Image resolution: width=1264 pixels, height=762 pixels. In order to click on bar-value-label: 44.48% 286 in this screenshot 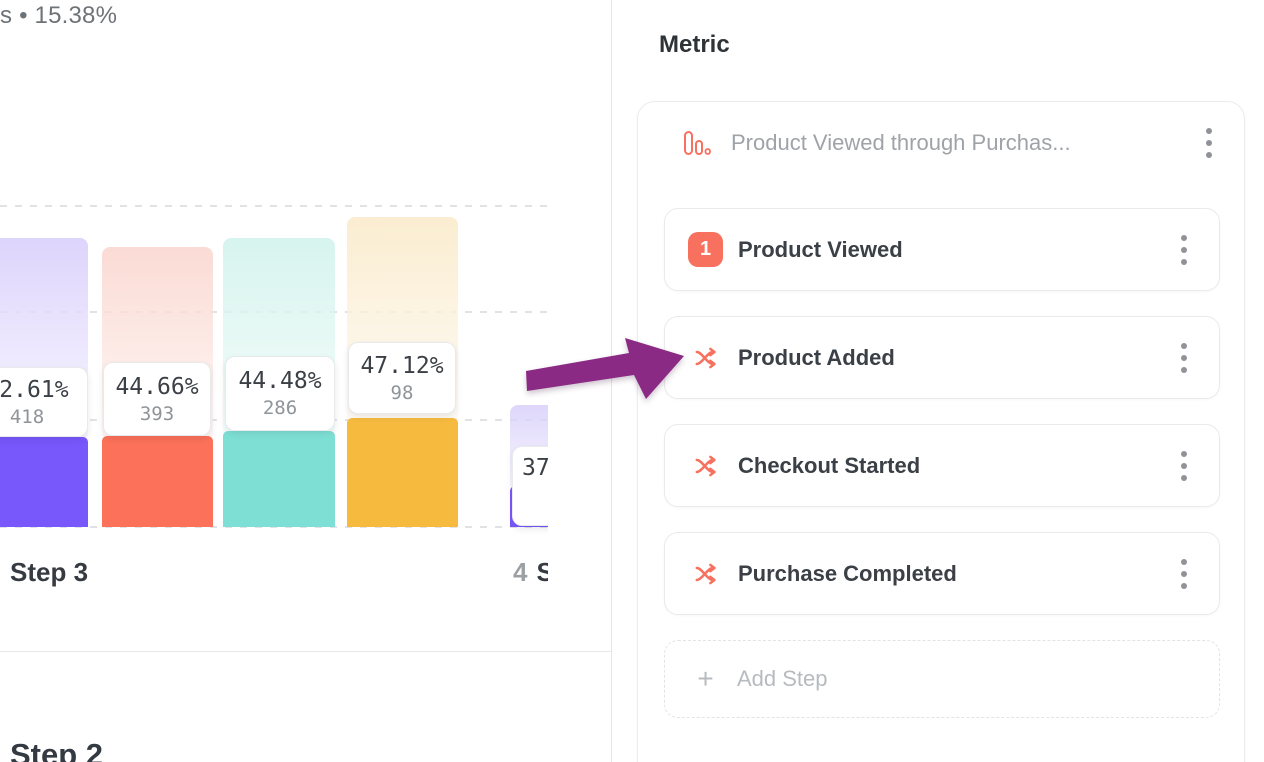, I will do `click(280, 393)`.